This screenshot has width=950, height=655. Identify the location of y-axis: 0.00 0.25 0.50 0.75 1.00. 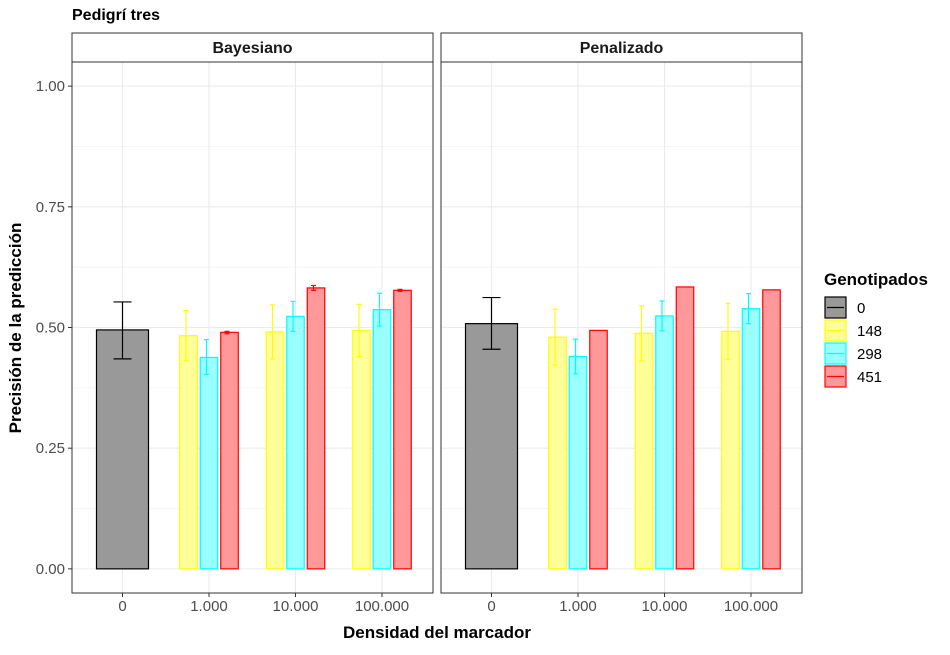
(54, 328).